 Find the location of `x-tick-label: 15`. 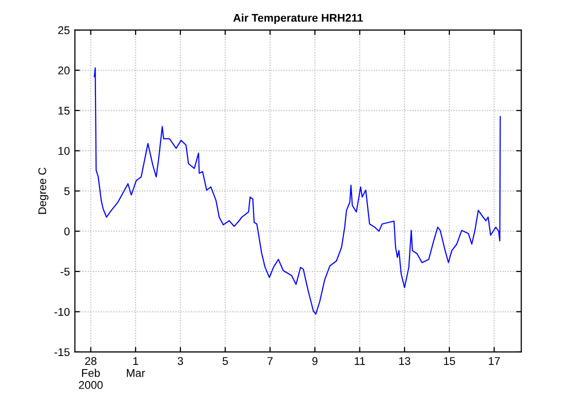

x-tick-label: 15 is located at coordinates (450, 361).